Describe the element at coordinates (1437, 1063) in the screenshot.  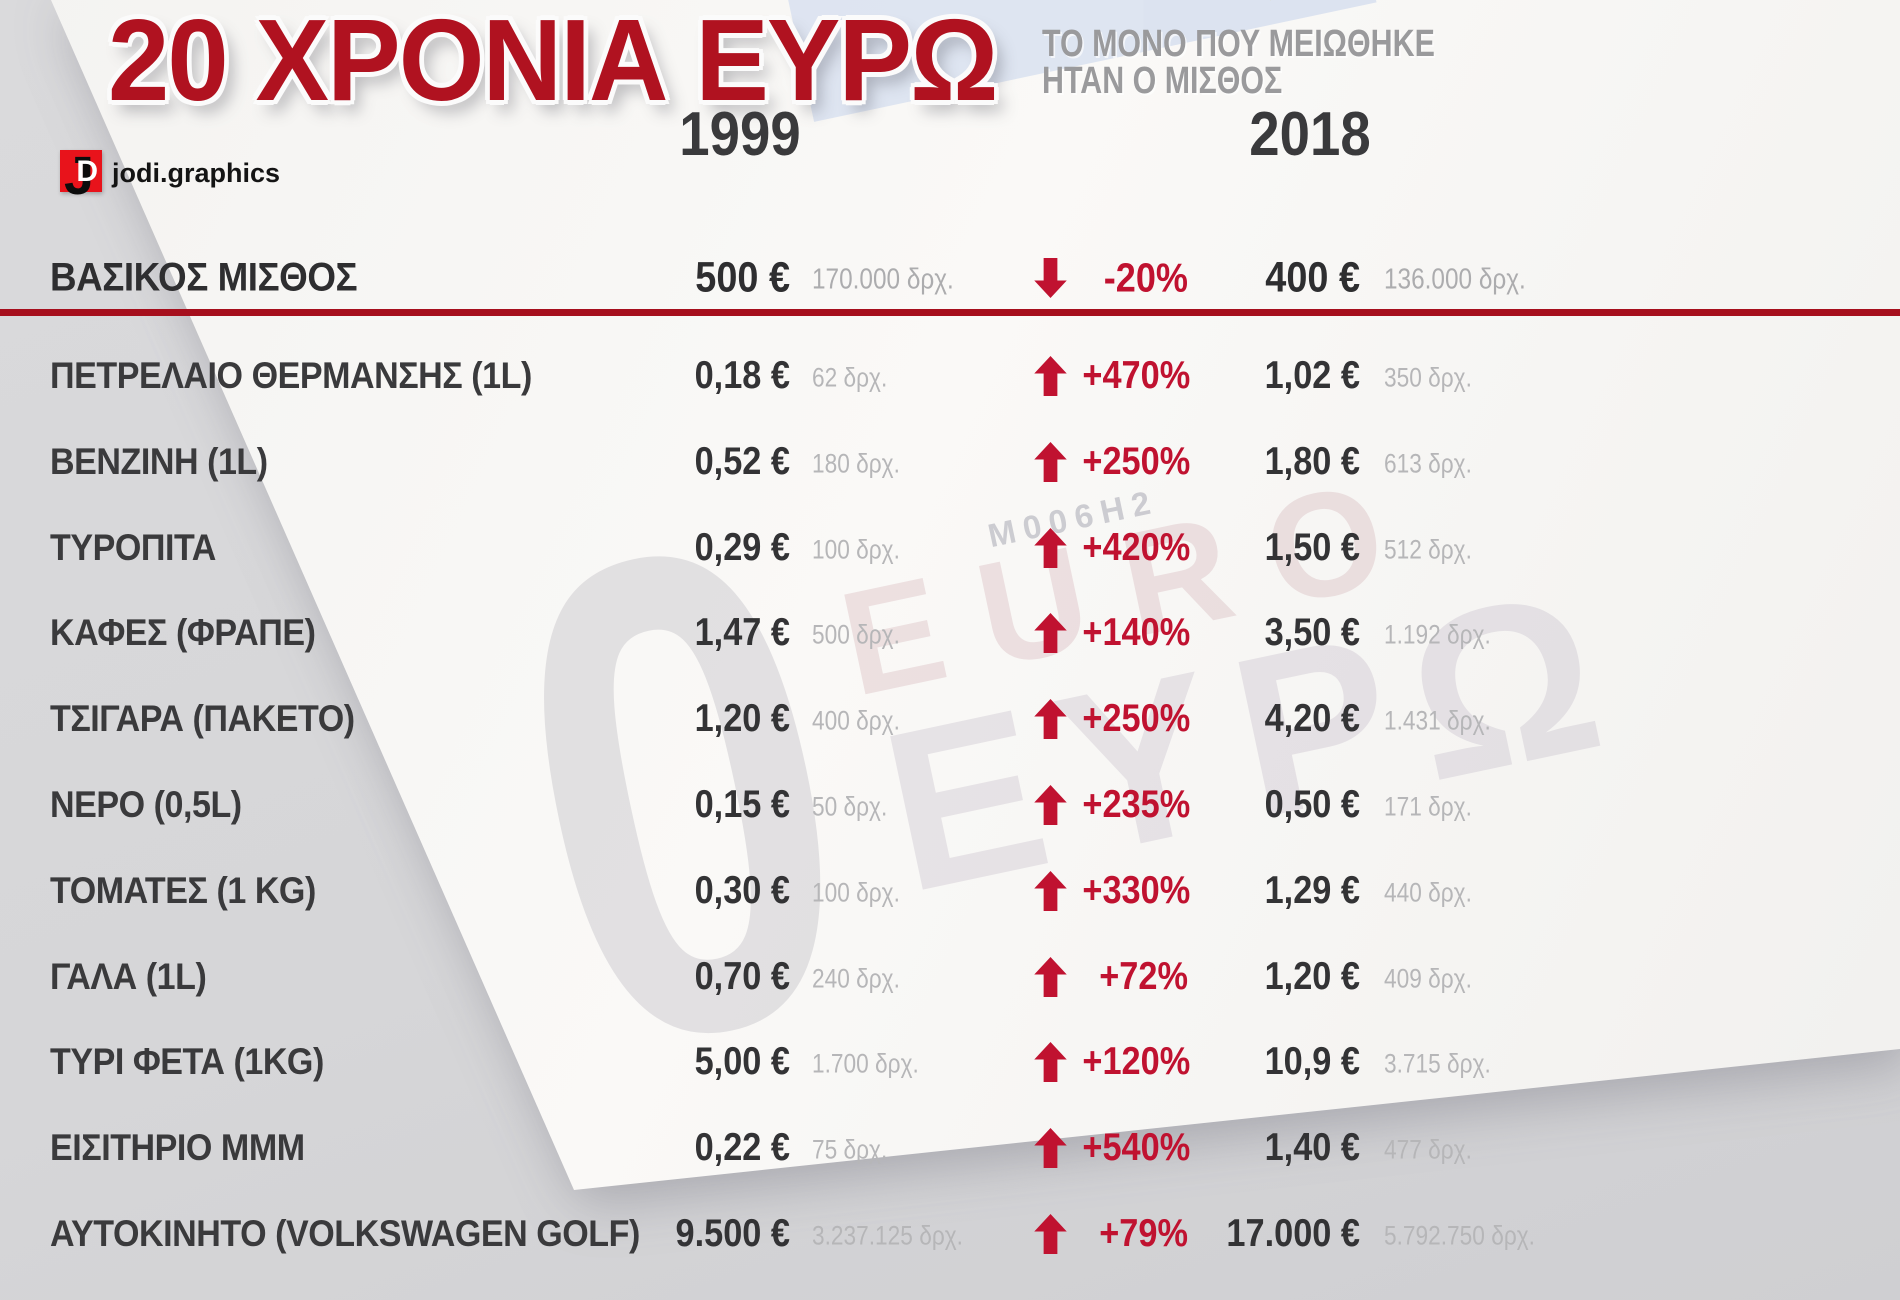
I see `price-2018-drachma: 3.715 δρχ.` at that location.